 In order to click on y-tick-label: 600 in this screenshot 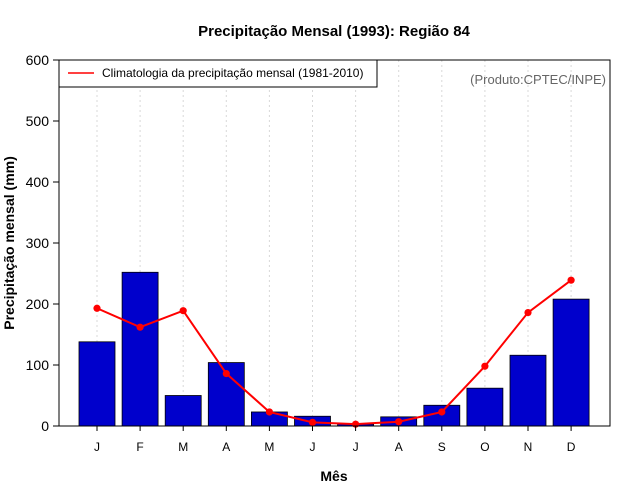, I will do `click(38, 60)`.